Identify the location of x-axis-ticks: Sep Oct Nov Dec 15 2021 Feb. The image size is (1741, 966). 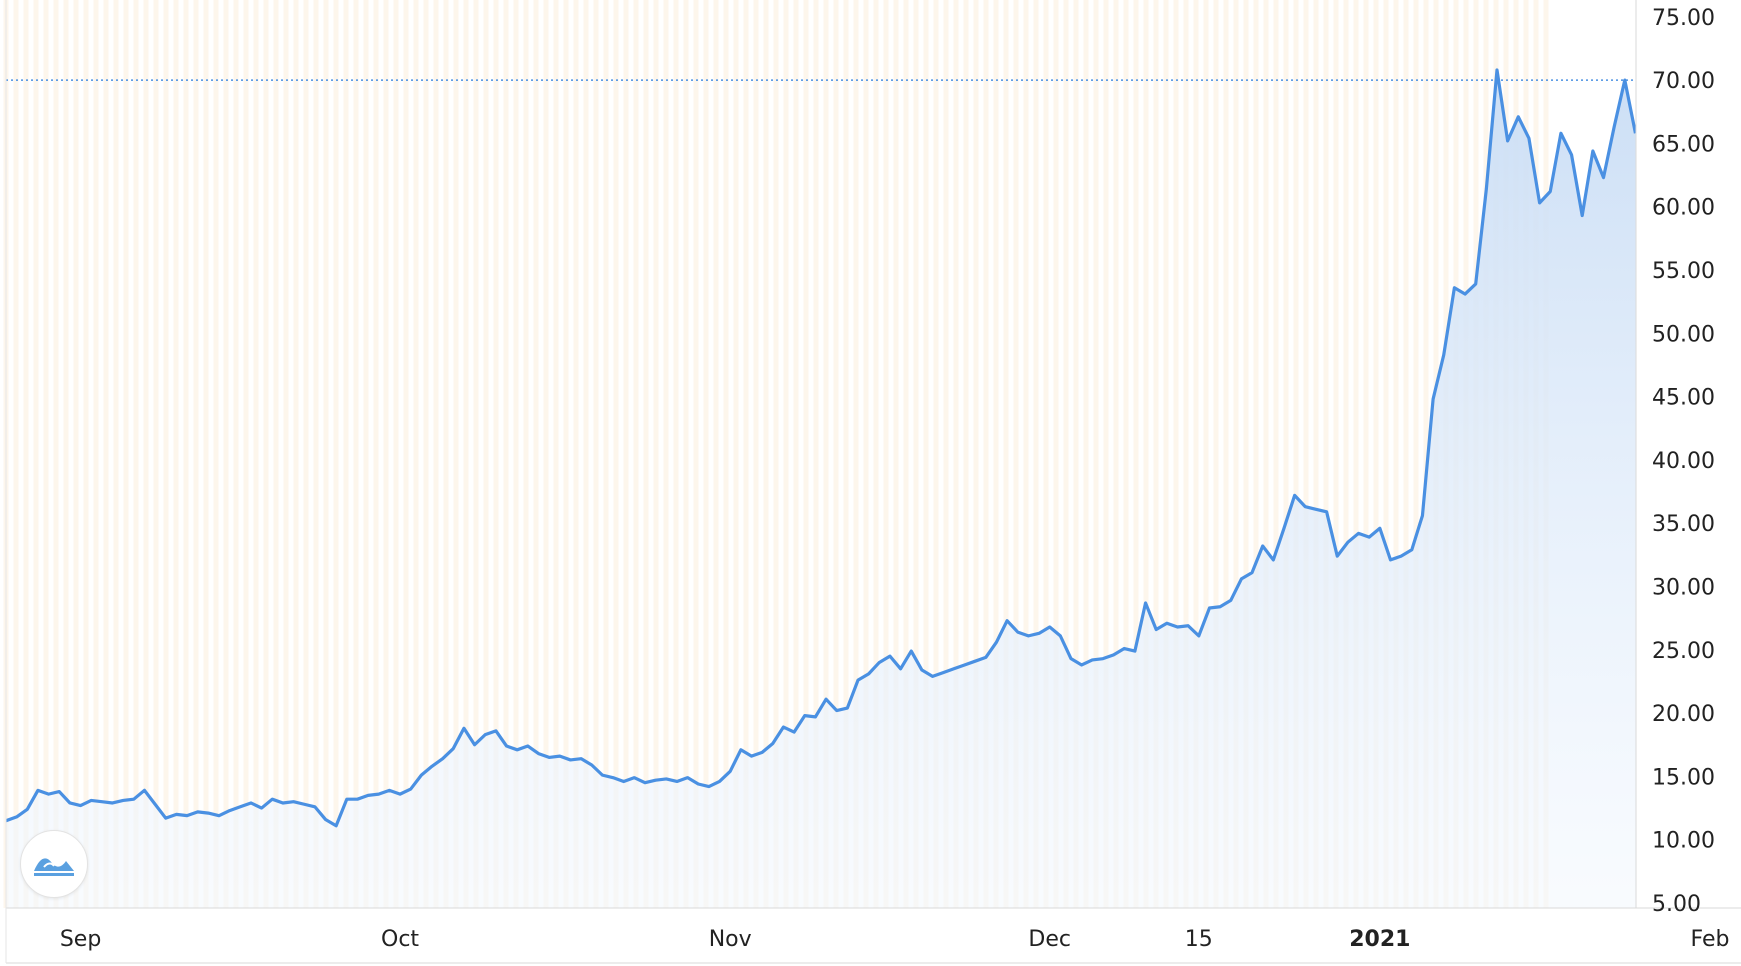
(895, 939).